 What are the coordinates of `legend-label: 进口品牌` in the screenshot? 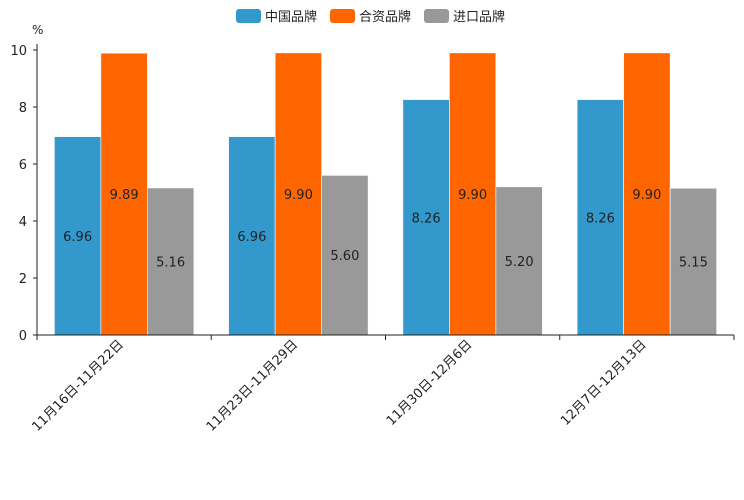 It's located at (479, 17).